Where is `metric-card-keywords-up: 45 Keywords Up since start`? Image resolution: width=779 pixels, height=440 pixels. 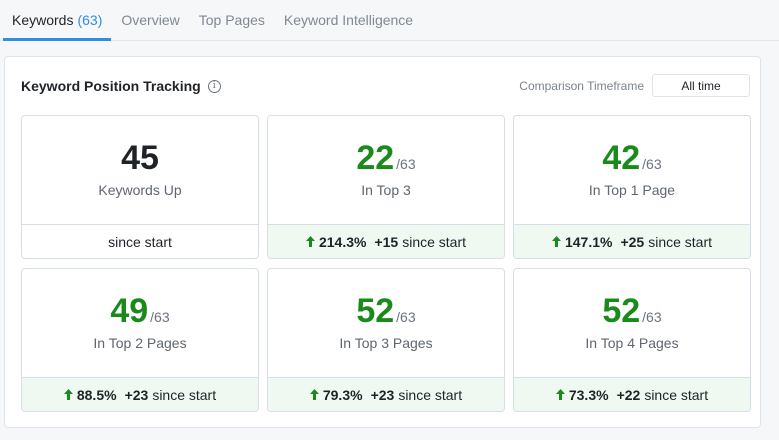 metric-card-keywords-up: 45 Keywords Up since start is located at coordinates (140, 187).